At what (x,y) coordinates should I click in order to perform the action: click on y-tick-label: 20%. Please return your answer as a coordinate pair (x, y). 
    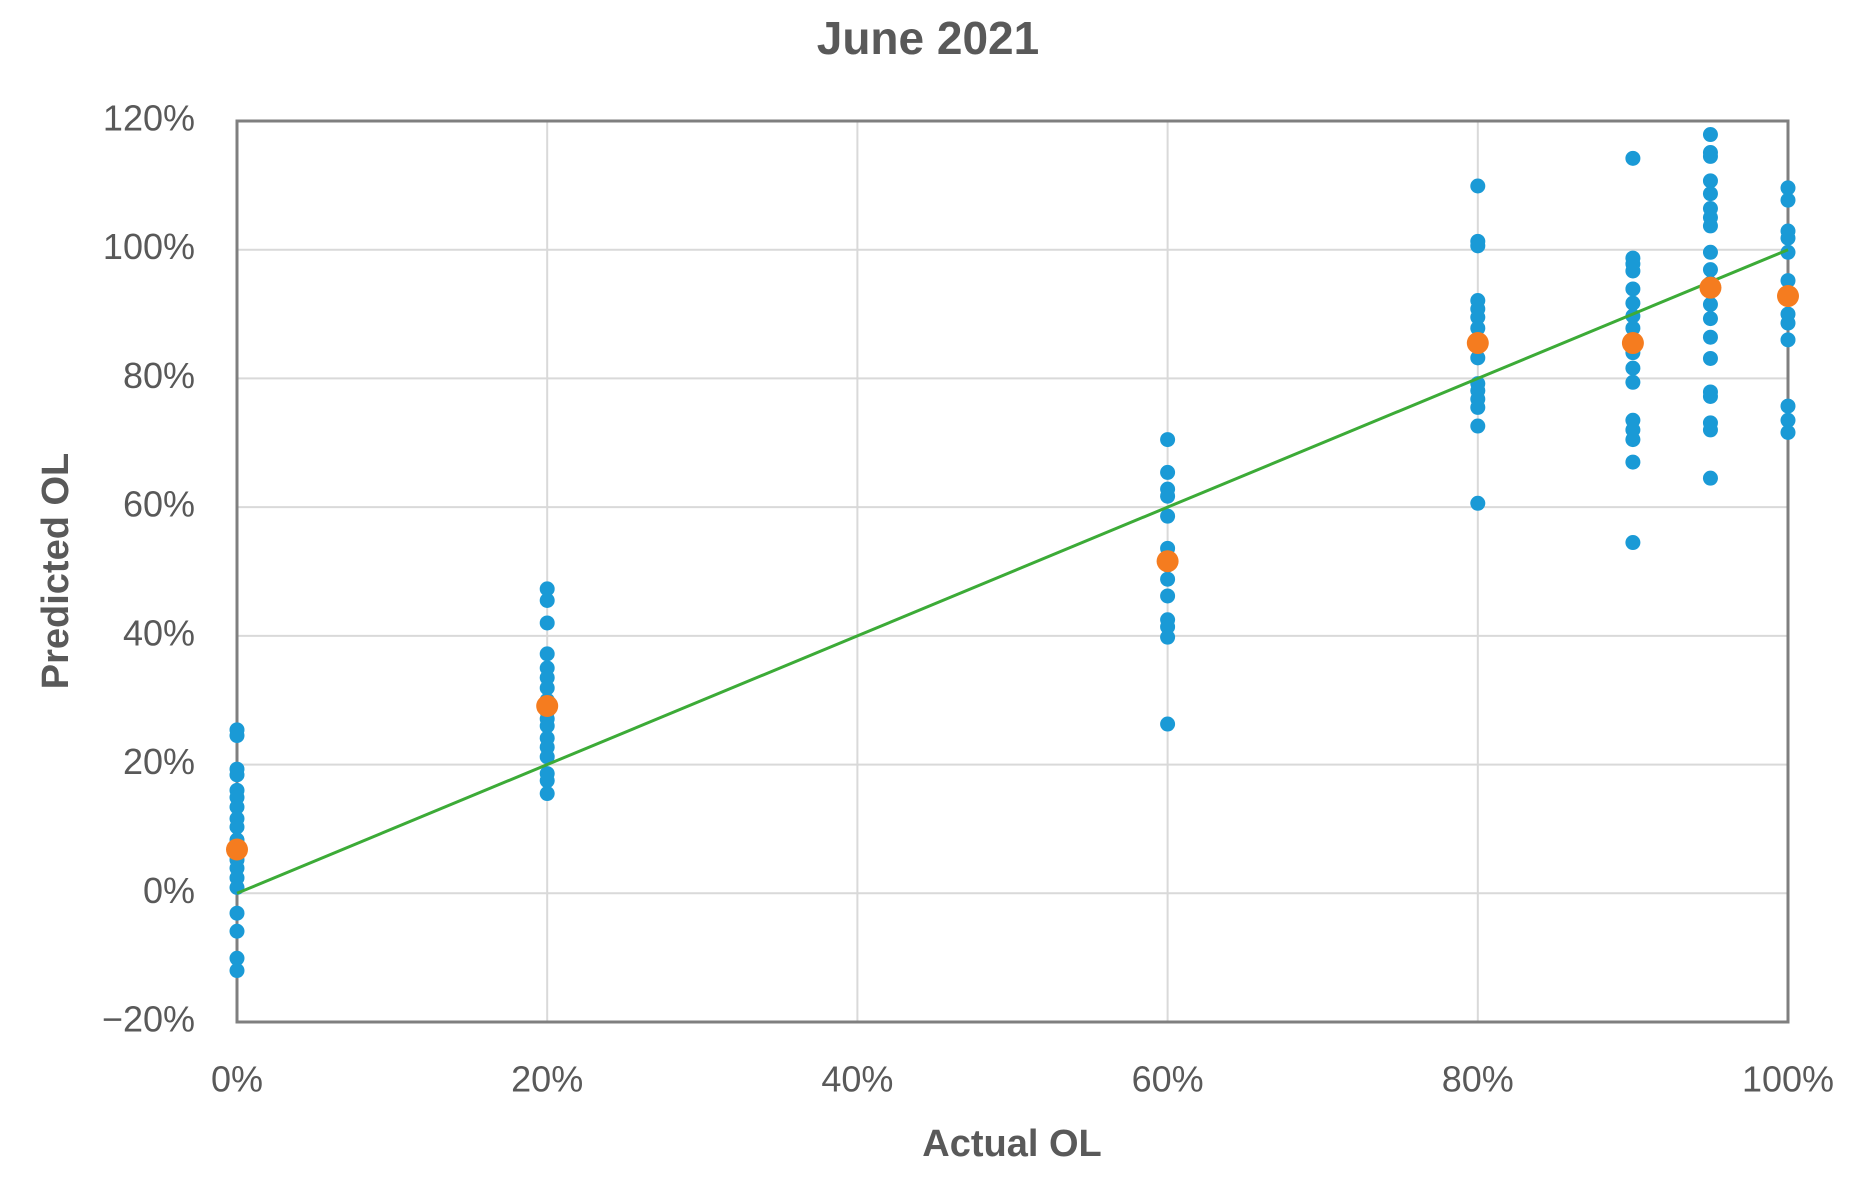
    Looking at the image, I should click on (159, 761).